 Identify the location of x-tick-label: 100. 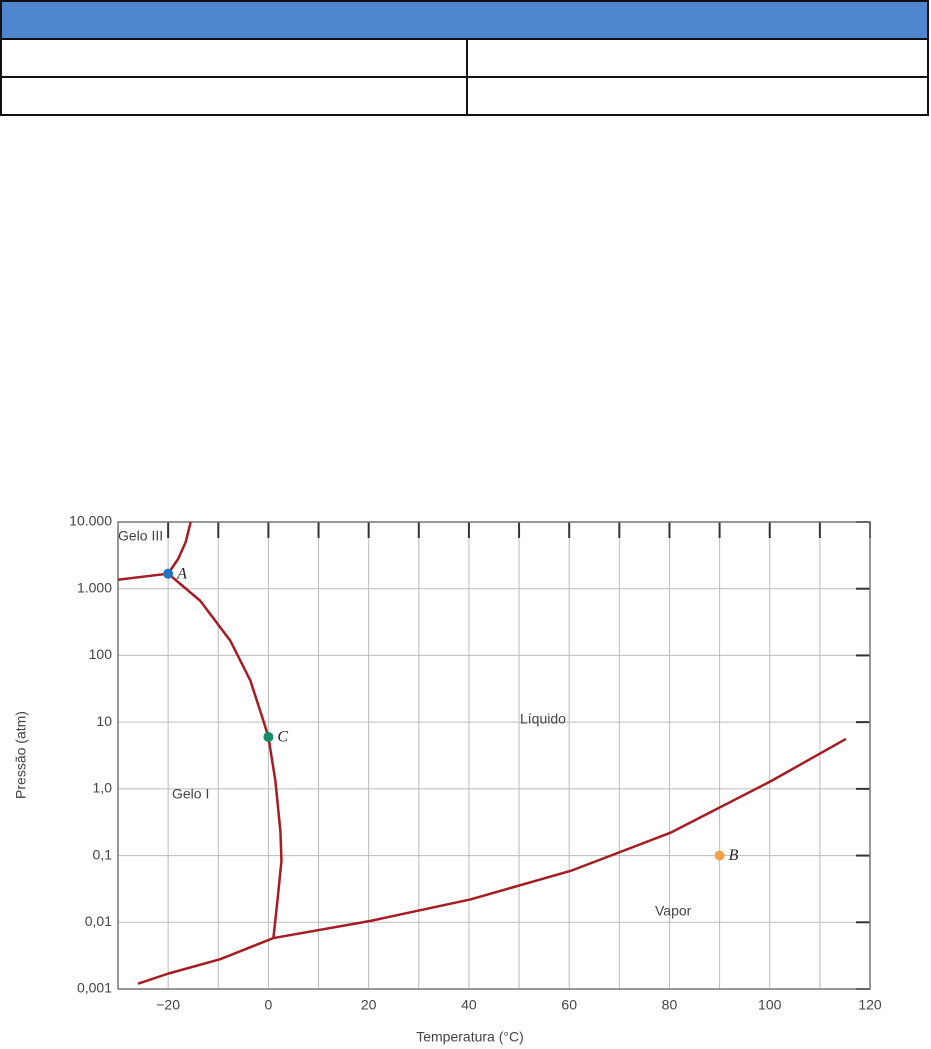
(770, 1005).